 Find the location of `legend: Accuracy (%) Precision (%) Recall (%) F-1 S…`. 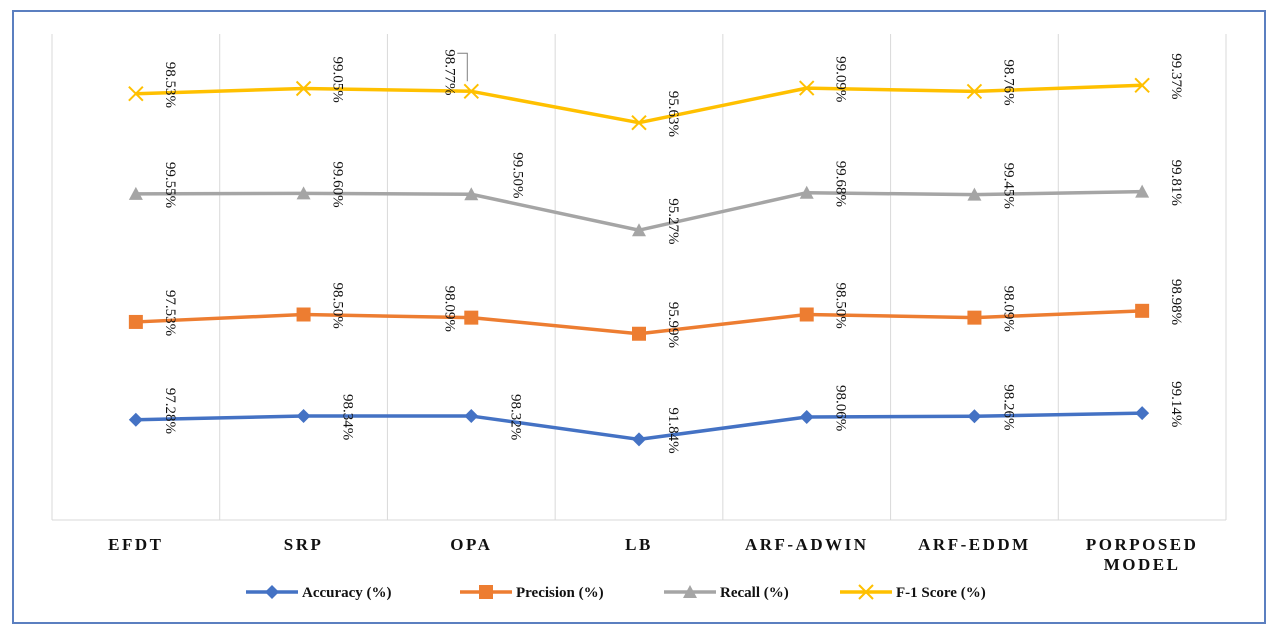

legend: Accuracy (%) Precision (%) Recall (%) F-1 S… is located at coordinates (616, 592).